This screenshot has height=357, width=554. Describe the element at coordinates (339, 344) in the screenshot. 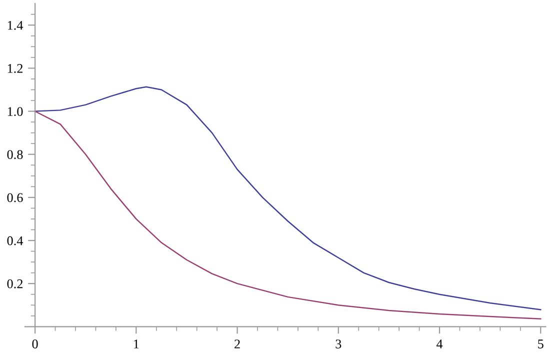

I see `x-tick-label: 3` at that location.